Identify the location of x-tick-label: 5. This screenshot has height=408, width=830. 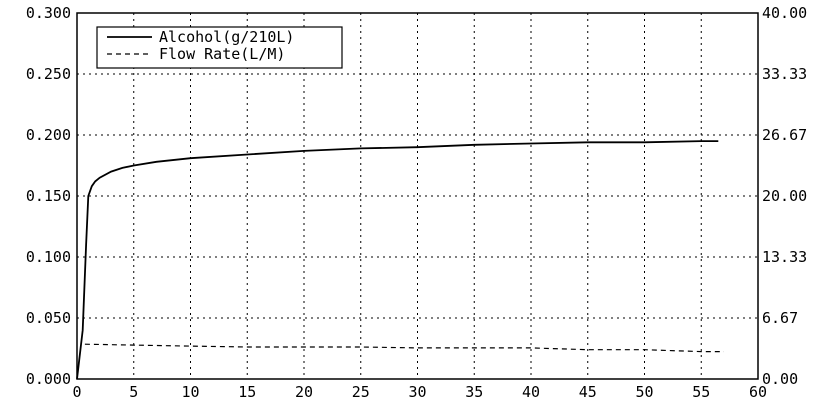
(133, 392).